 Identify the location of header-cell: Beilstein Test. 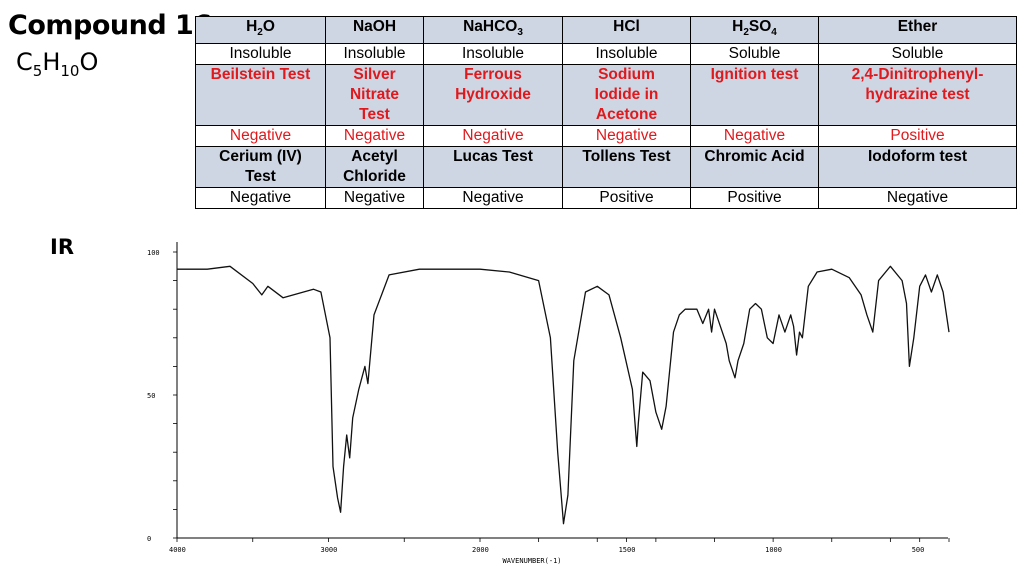
(260, 95).